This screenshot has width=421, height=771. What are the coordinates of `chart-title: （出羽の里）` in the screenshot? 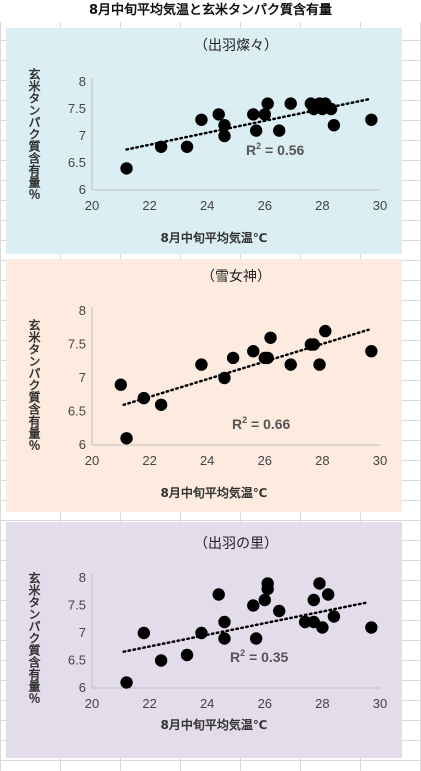 It's located at (236, 544).